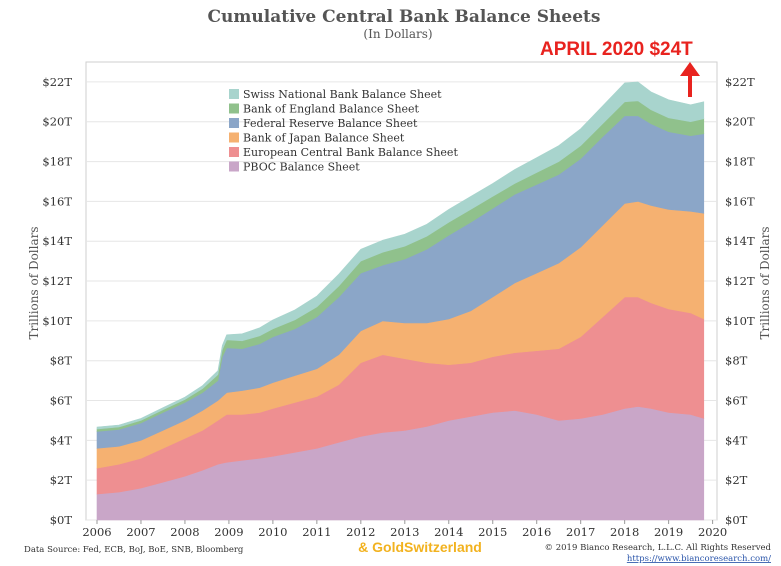 This screenshot has height=566, width=781. I want to click on chart-subtitle: (In Dollars), so click(397, 34).